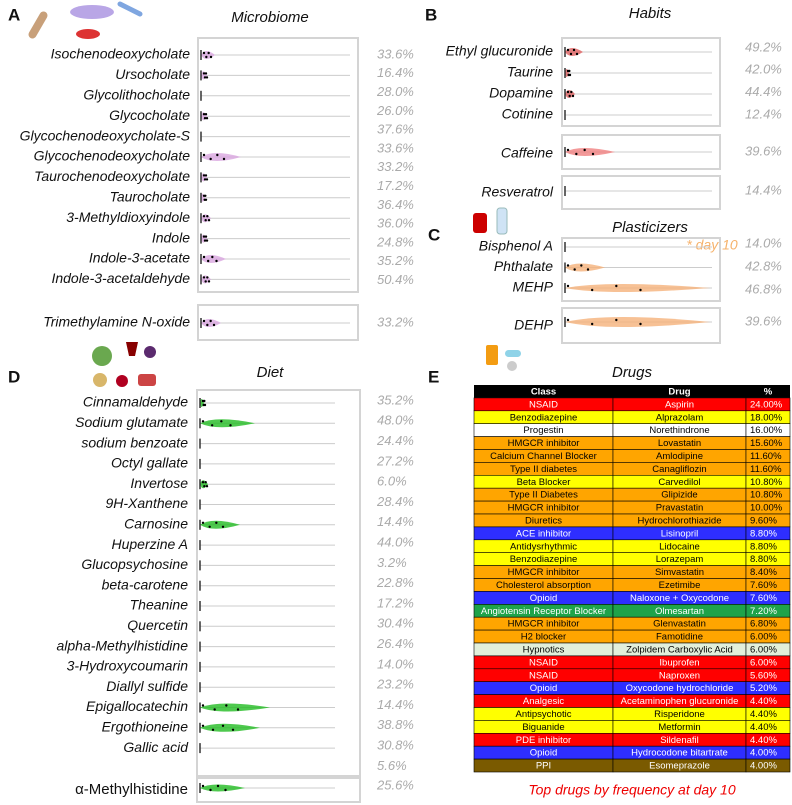 This screenshot has height=805, width=792. Describe the element at coordinates (543, 533) in the screenshot. I see `drug-class: ACE inhibitor` at that location.